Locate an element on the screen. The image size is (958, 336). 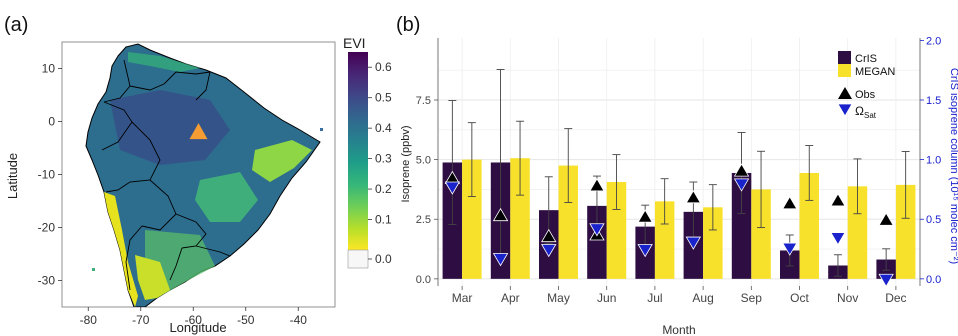
bar-y-tick-label: 2.5 is located at coordinates (423, 220).